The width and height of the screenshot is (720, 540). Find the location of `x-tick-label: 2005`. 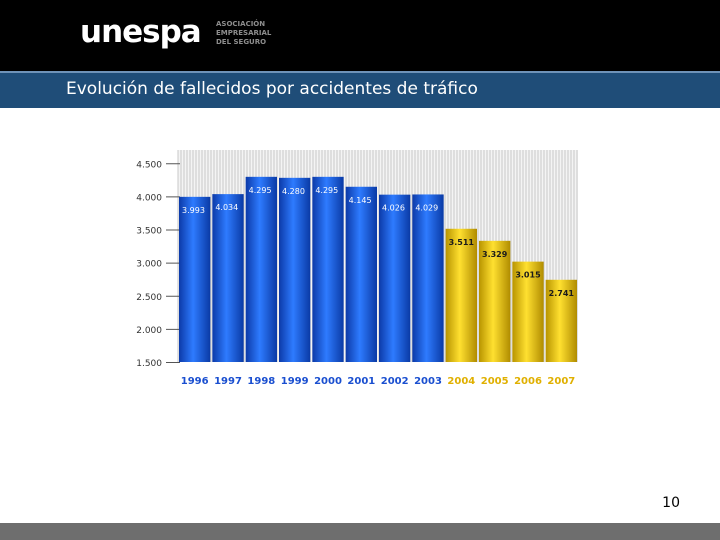

x-tick-label: 2005 is located at coordinates (495, 381).